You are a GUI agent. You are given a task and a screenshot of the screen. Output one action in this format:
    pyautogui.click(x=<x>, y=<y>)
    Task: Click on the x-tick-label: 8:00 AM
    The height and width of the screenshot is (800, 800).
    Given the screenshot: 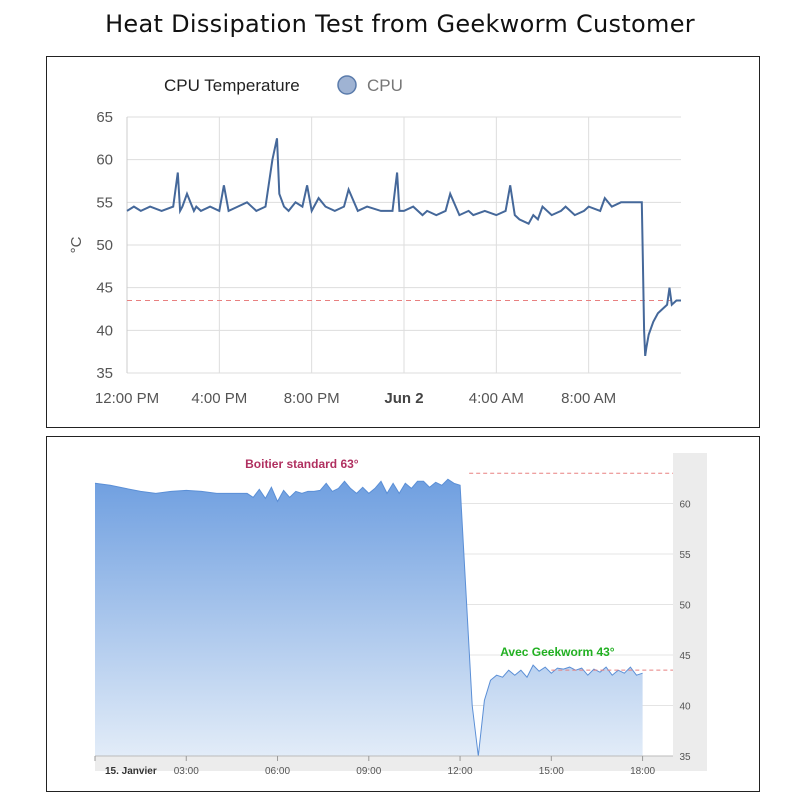 What is the action you would take?
    pyautogui.click(x=588, y=398)
    